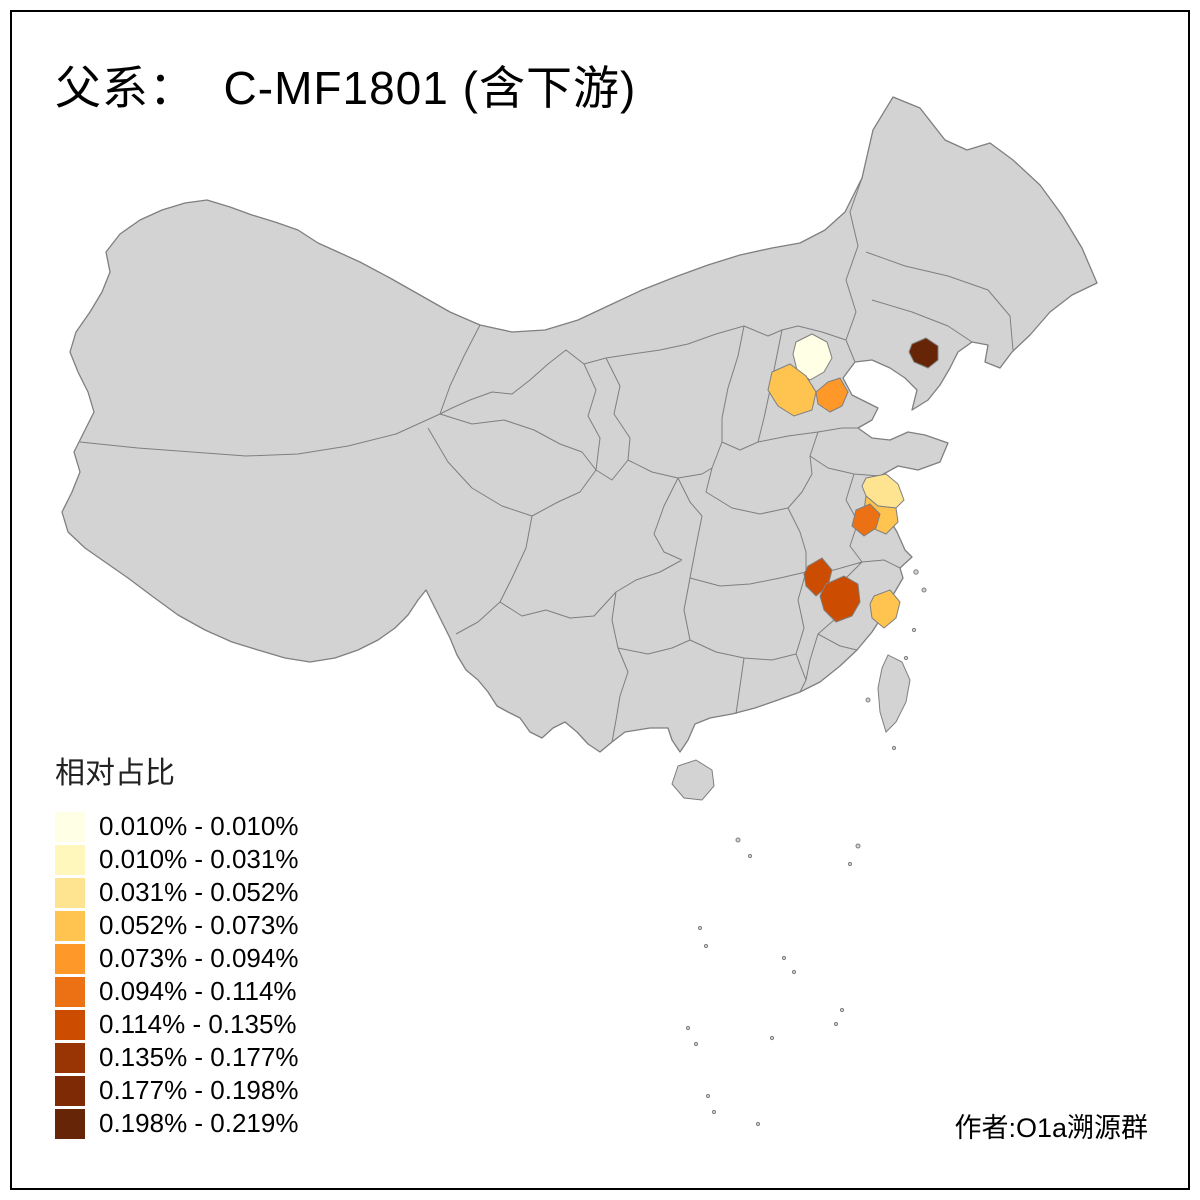 Image resolution: width=1200 pixels, height=1200 pixels. I want to click on taiwan-island, so click(894, 693).